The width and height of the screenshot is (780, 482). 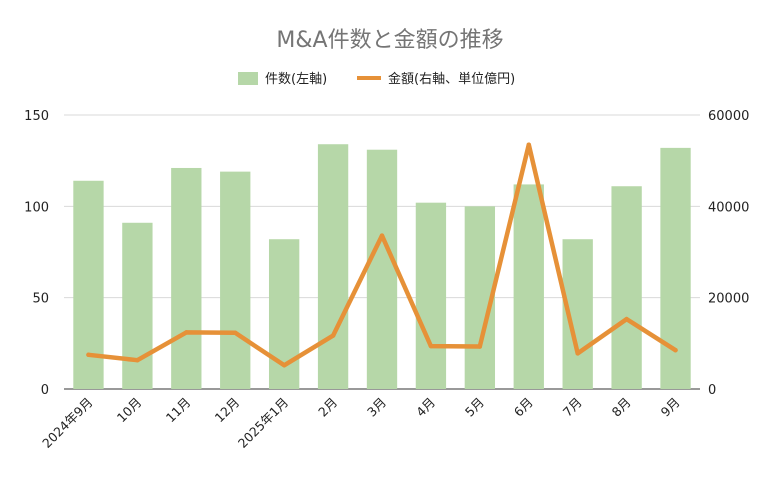 What do you see at coordinates (45, 390) in the screenshot?
I see `y-left-tick-label: 0` at bounding box center [45, 390].